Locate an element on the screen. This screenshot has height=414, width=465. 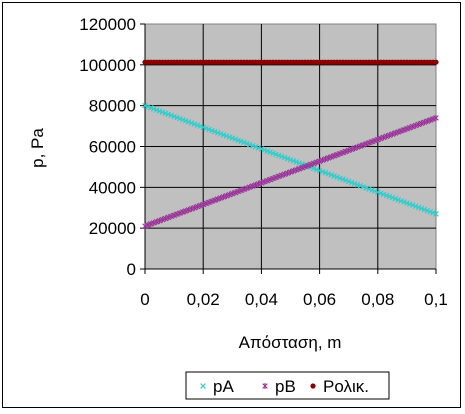
legend-label: pA is located at coordinates (223, 386).